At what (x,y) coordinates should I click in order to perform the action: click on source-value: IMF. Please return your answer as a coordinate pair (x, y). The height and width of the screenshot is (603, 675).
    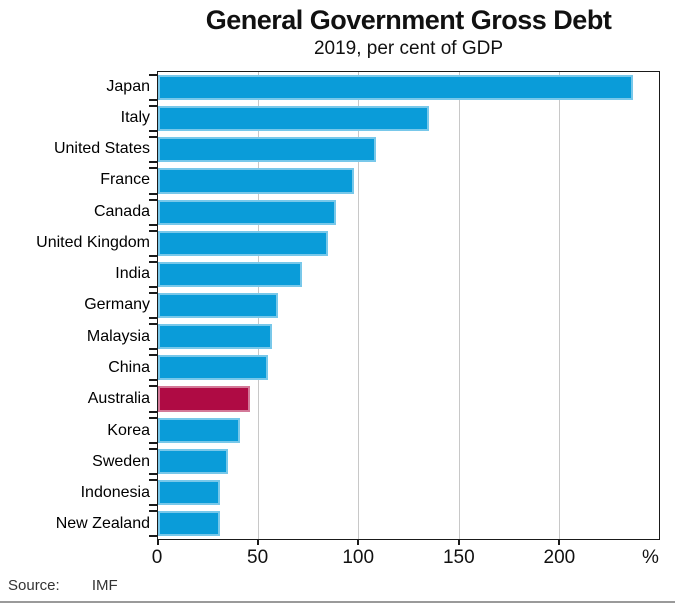
    Looking at the image, I should click on (104, 585).